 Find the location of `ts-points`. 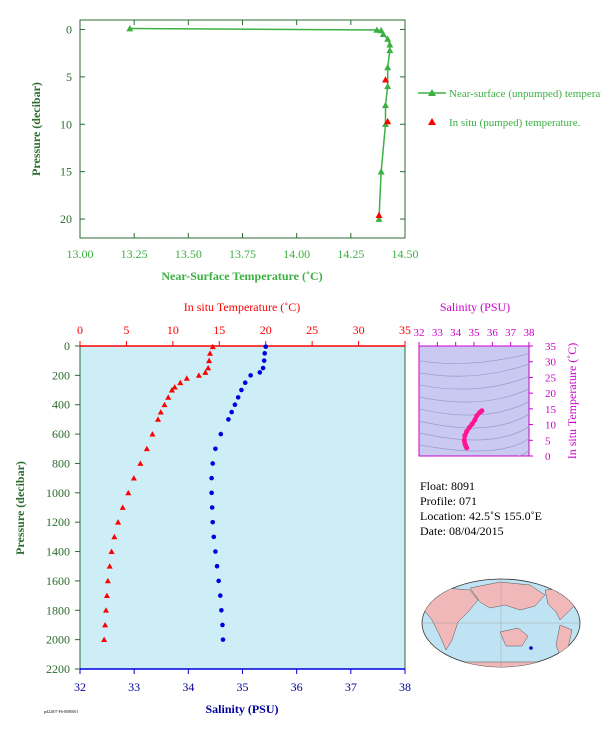

ts-points is located at coordinates (473, 429).